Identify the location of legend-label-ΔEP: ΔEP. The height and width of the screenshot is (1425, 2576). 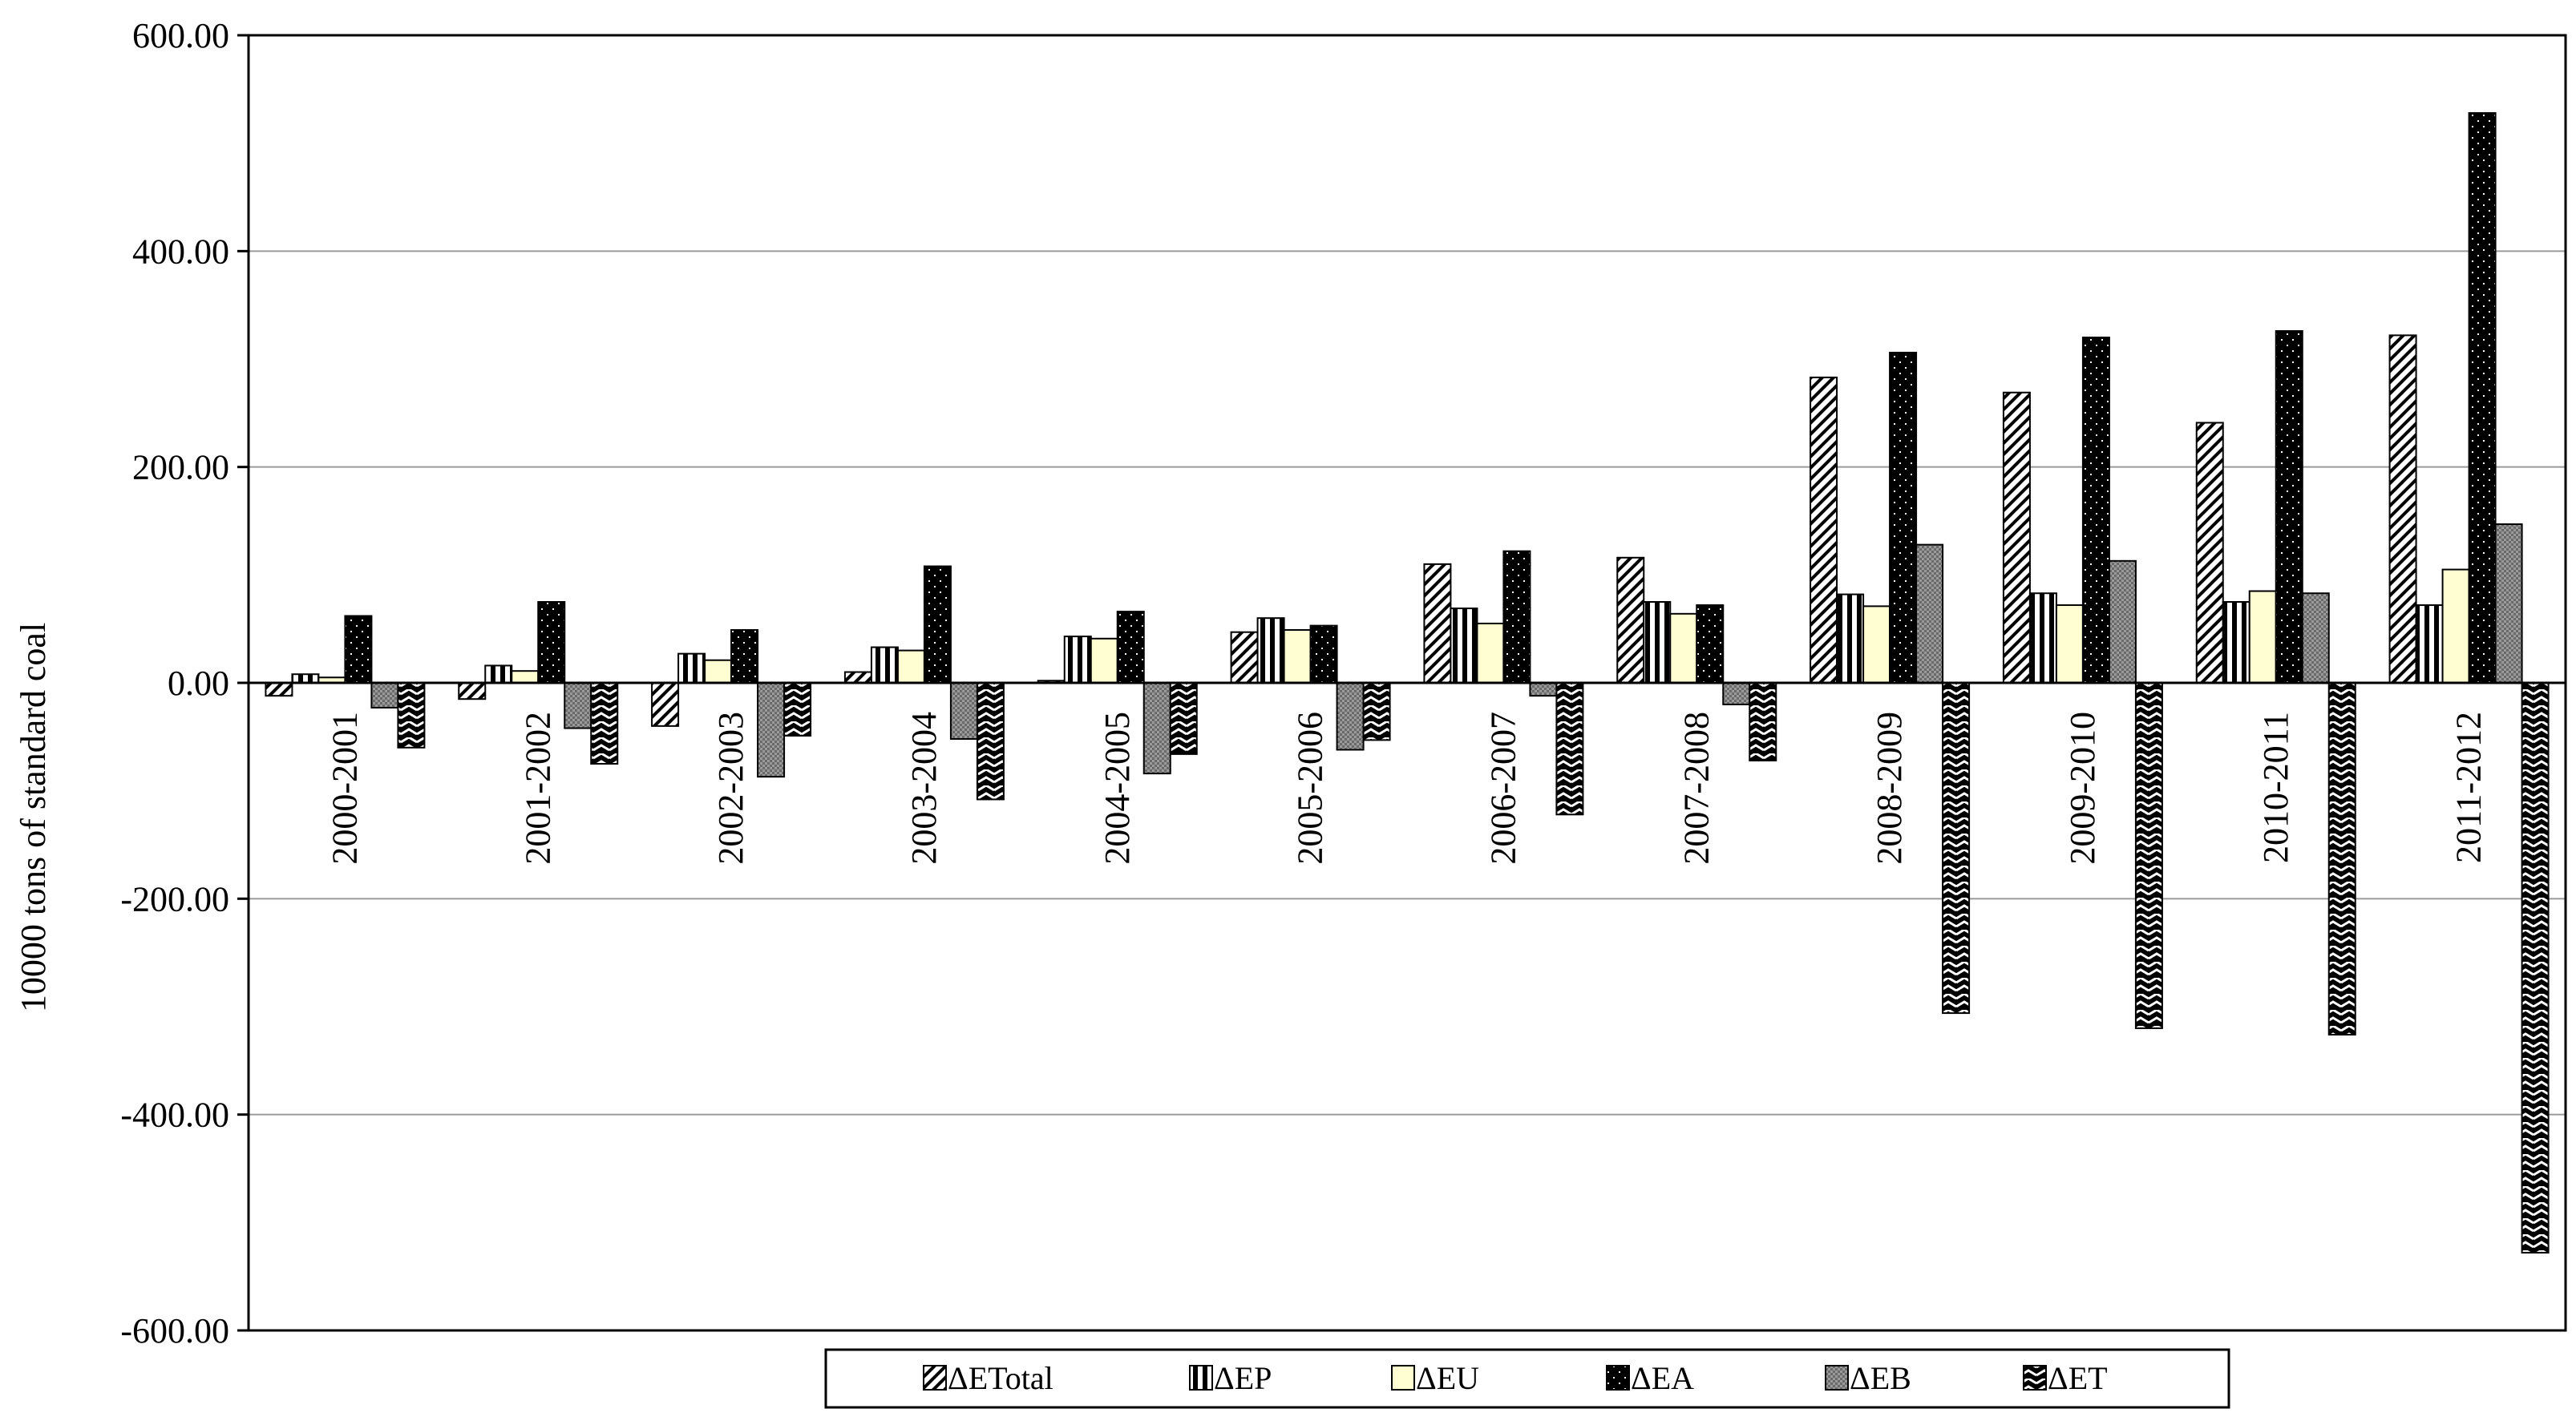
(1243, 1378).